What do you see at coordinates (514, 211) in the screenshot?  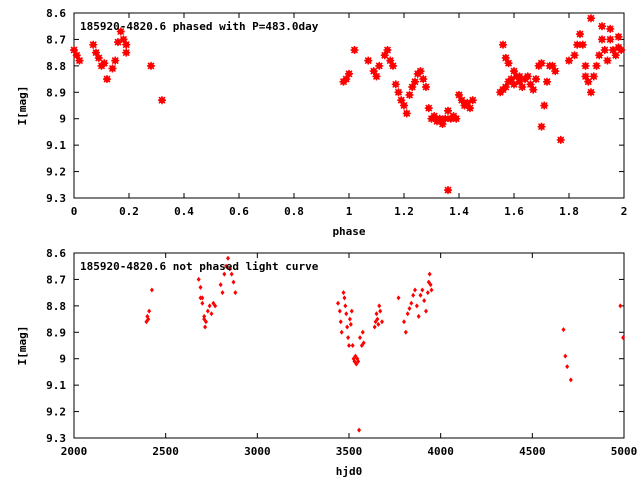 I see `x-tick-label: 1.6` at bounding box center [514, 211].